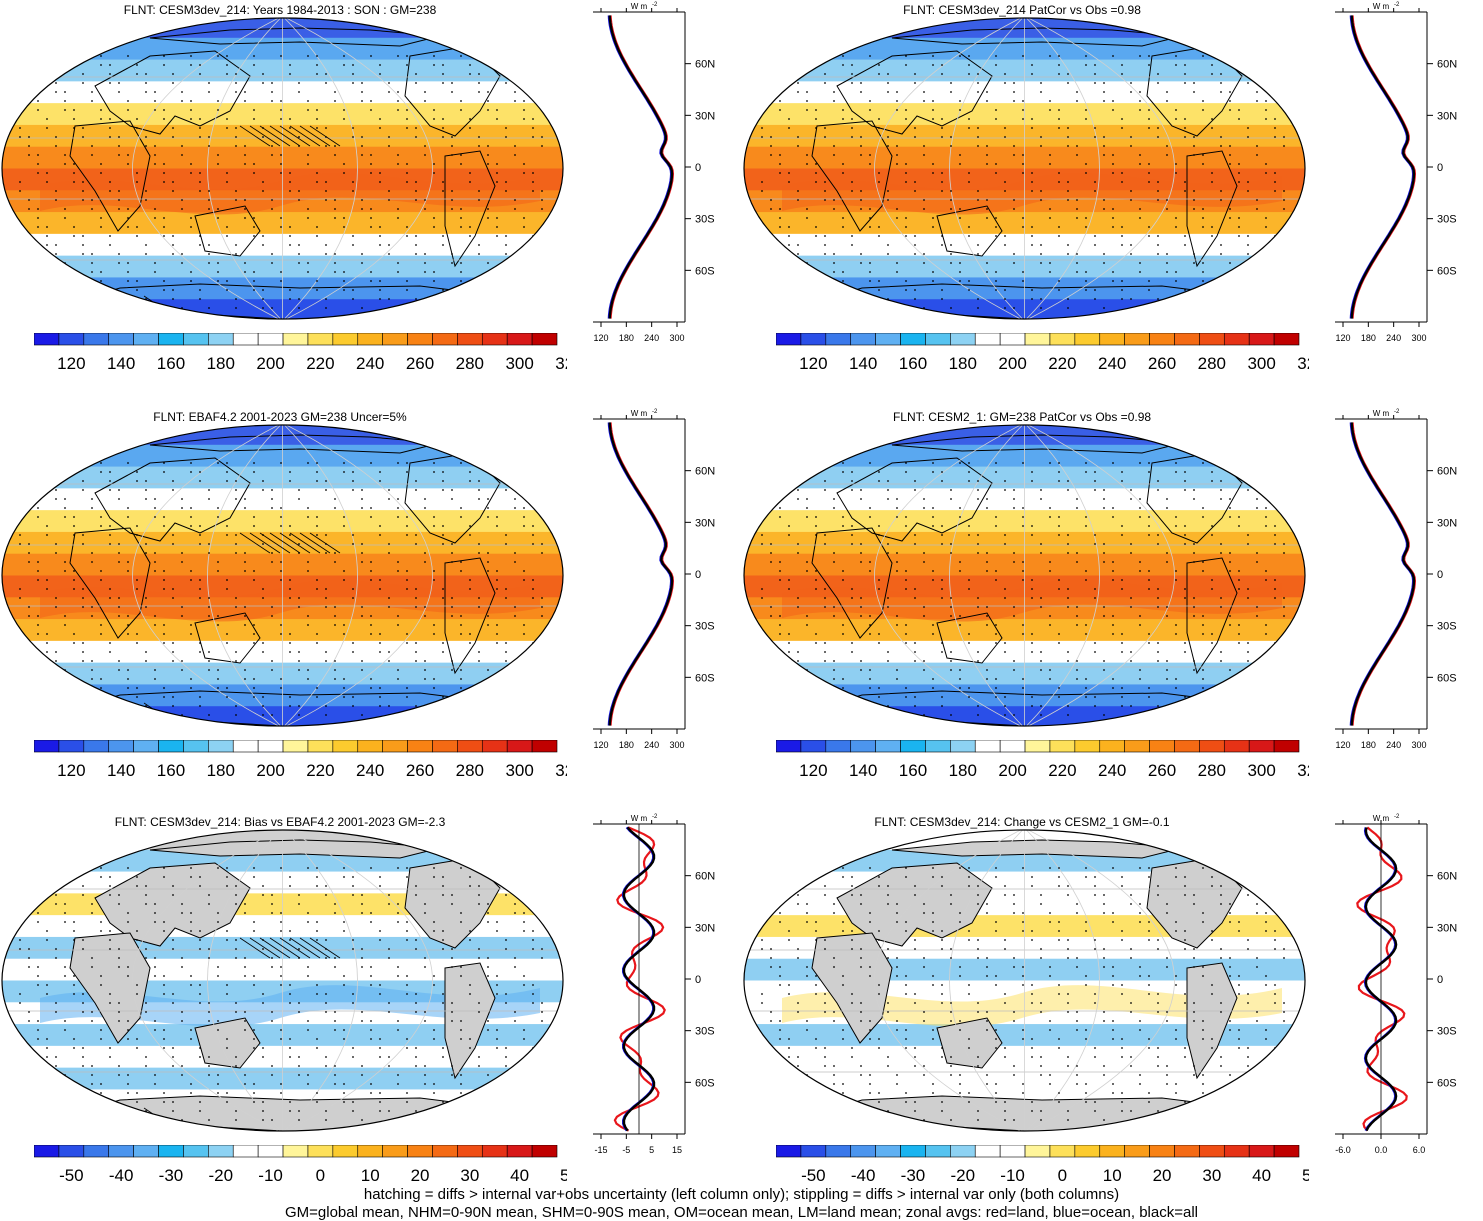 This screenshot has height=1221, width=1483. What do you see at coordinates (1418, 338) in the screenshot?
I see `zonal-x-label: 300` at bounding box center [1418, 338].